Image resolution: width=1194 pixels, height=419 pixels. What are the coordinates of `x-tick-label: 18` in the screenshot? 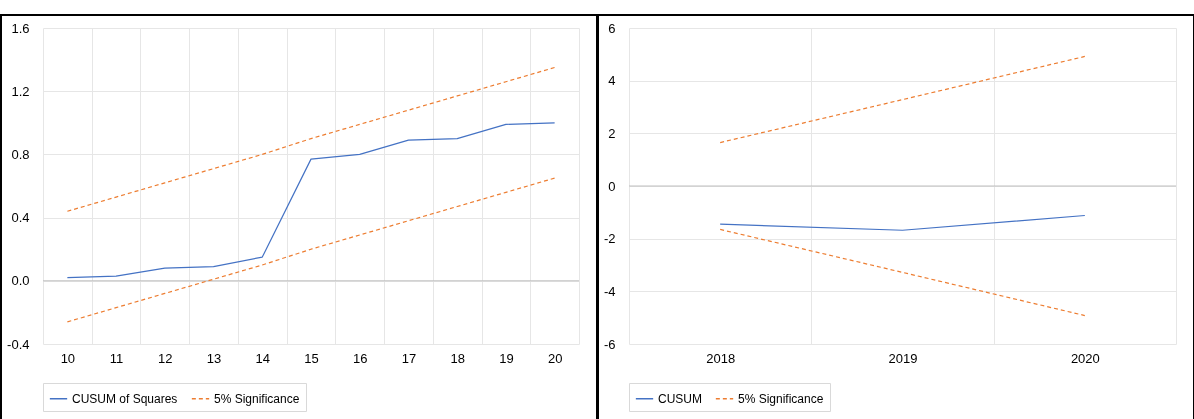 It's located at (457, 358).